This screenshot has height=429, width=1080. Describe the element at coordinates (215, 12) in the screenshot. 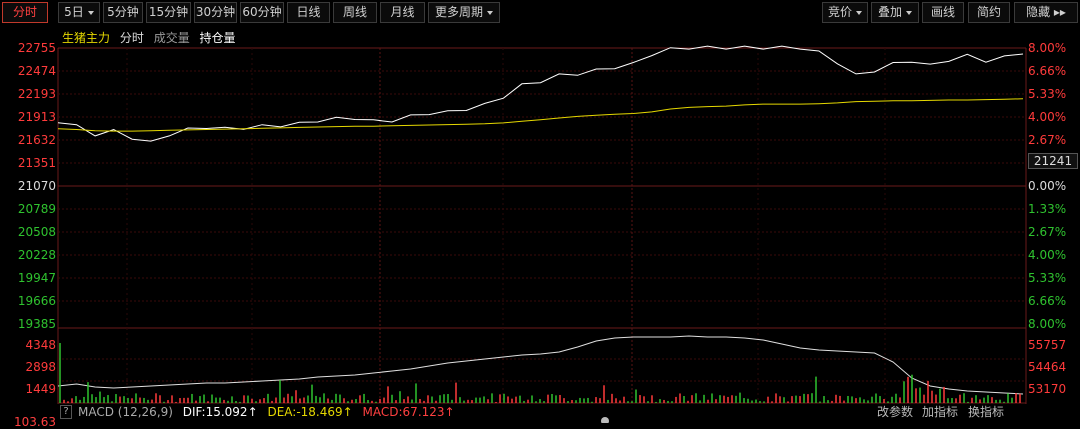

I see `period-tab-4: 30分钟` at that location.